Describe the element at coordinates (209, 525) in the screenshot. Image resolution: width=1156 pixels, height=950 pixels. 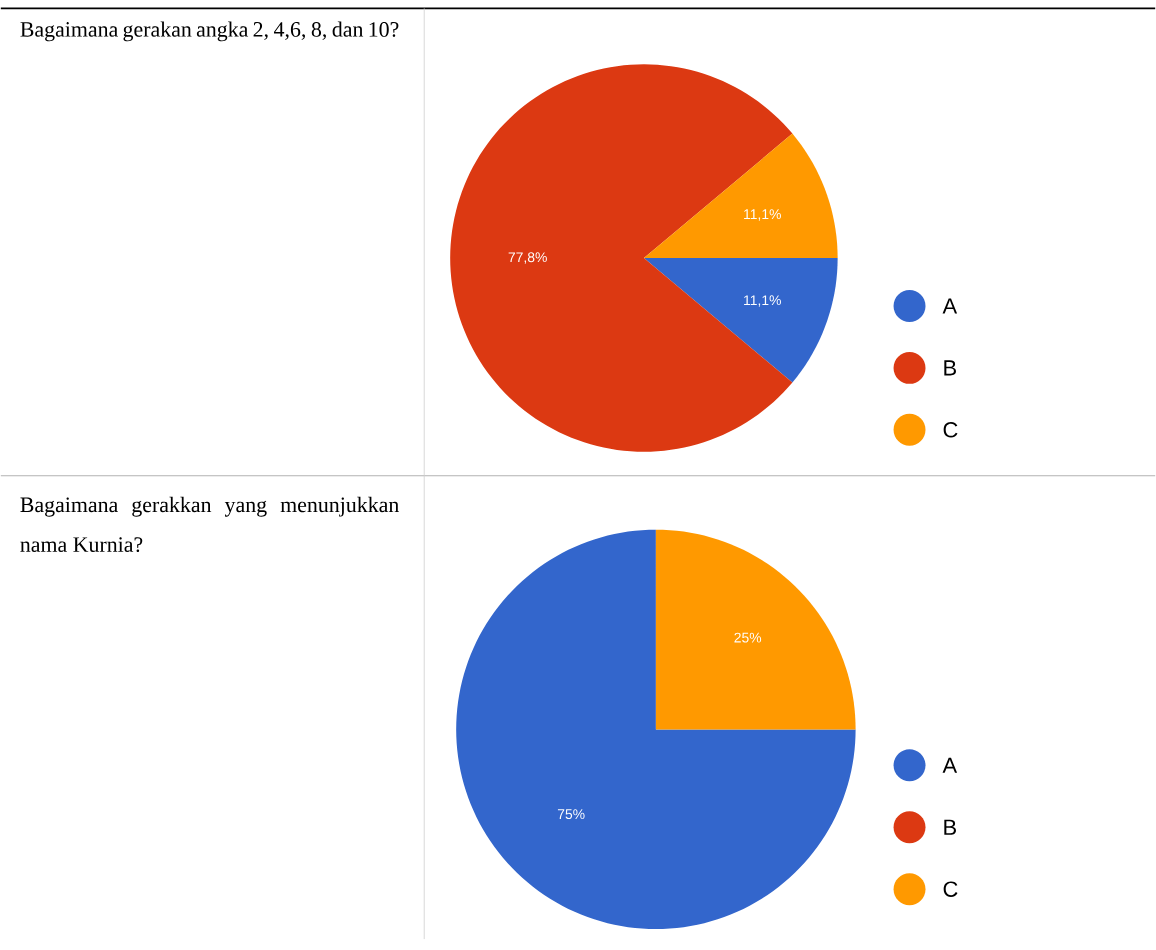
I see `text: Bagaimana gerakkan yang menunjukkan nama Kurnia?` at that location.